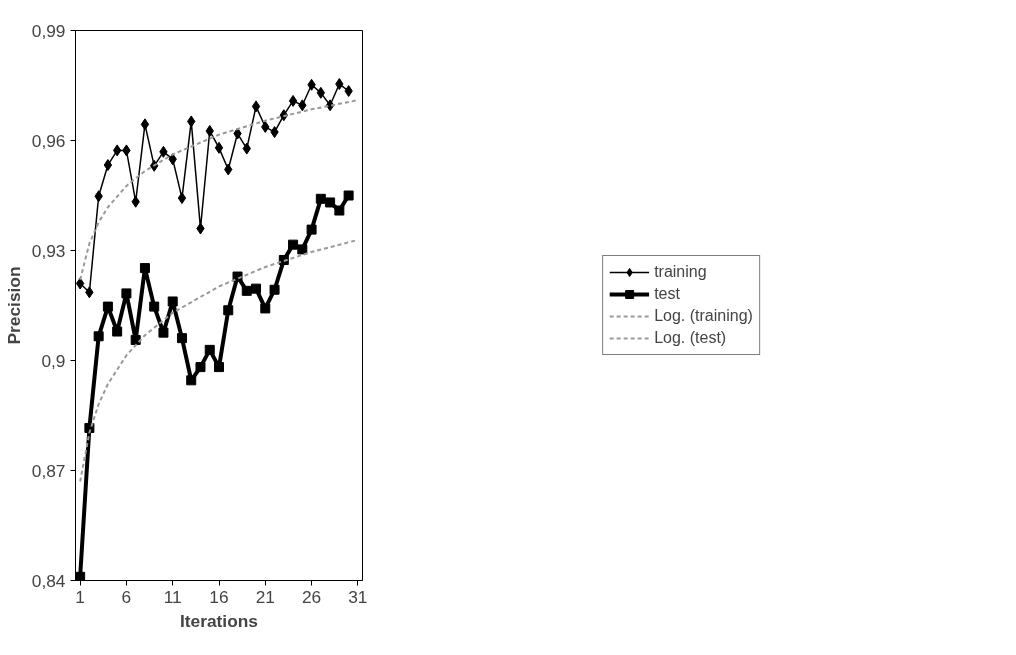 The height and width of the screenshot is (655, 1016). Describe the element at coordinates (126, 596) in the screenshot. I see `x-tick-label: 6` at that location.